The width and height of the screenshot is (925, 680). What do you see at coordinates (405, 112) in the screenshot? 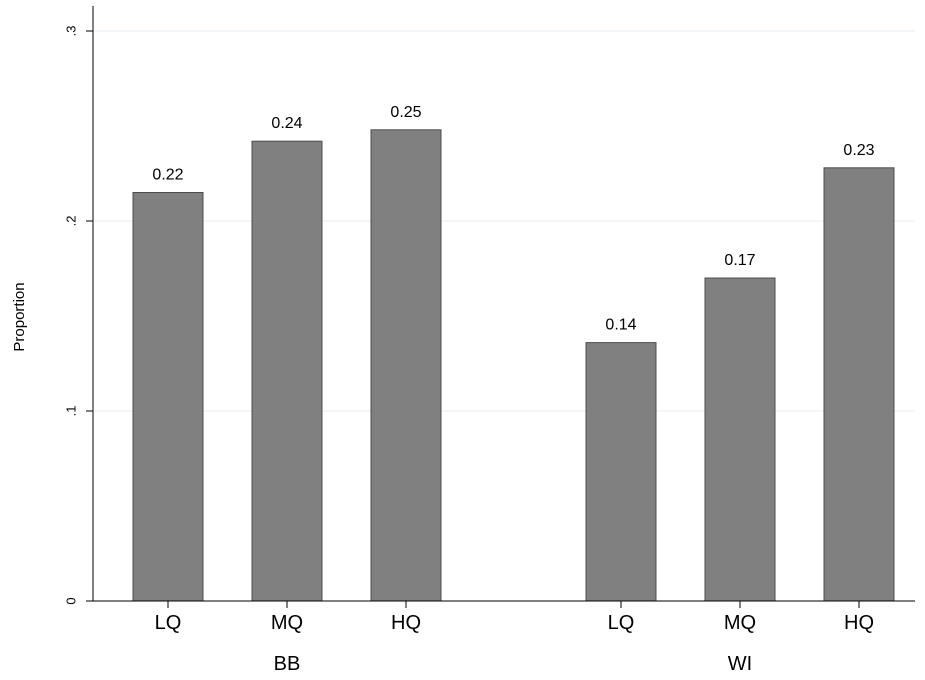
I see `data-label: 0.25` at bounding box center [405, 112].